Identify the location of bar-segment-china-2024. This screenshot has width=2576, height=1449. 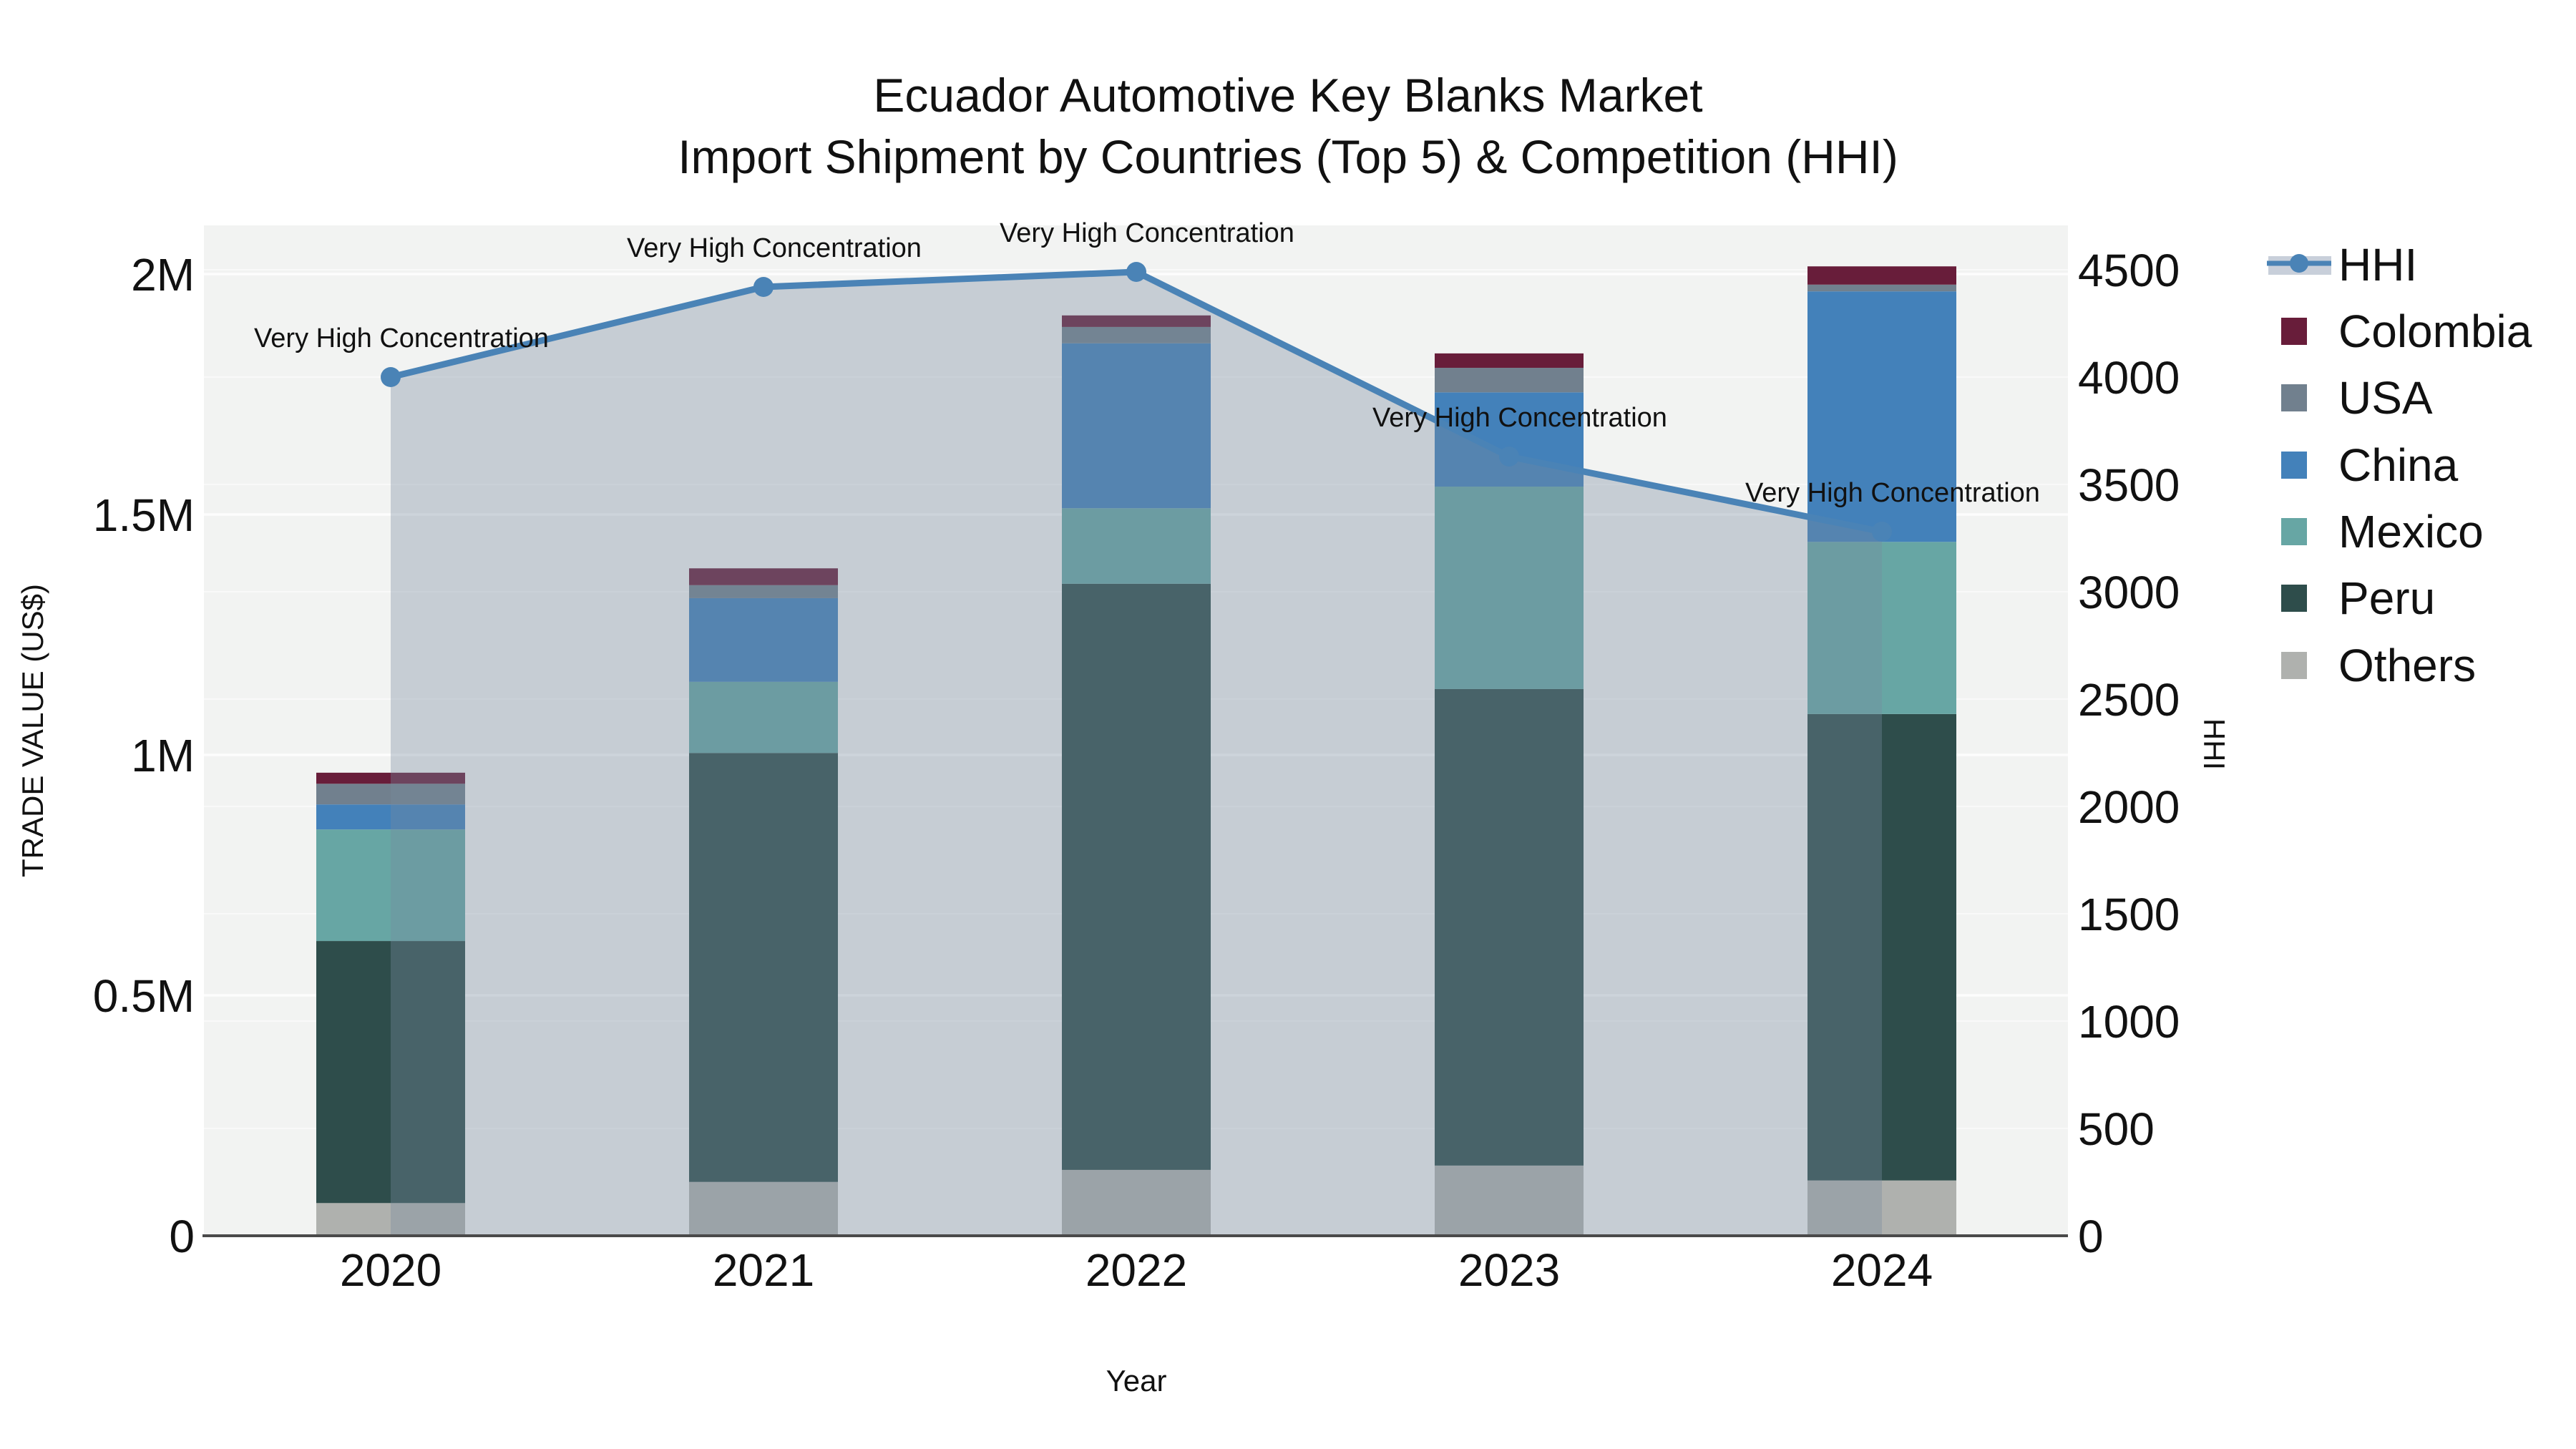
(1881, 416).